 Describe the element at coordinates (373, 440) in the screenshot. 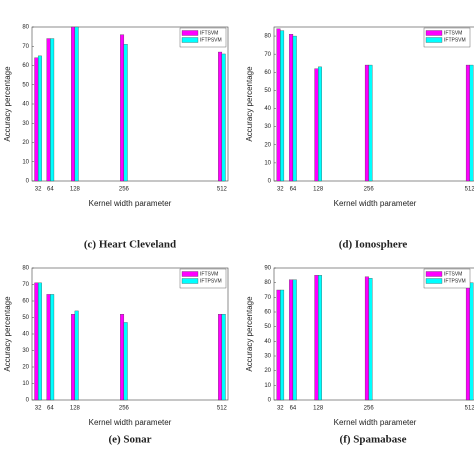

I see `caption: (f) Spamabase` at that location.